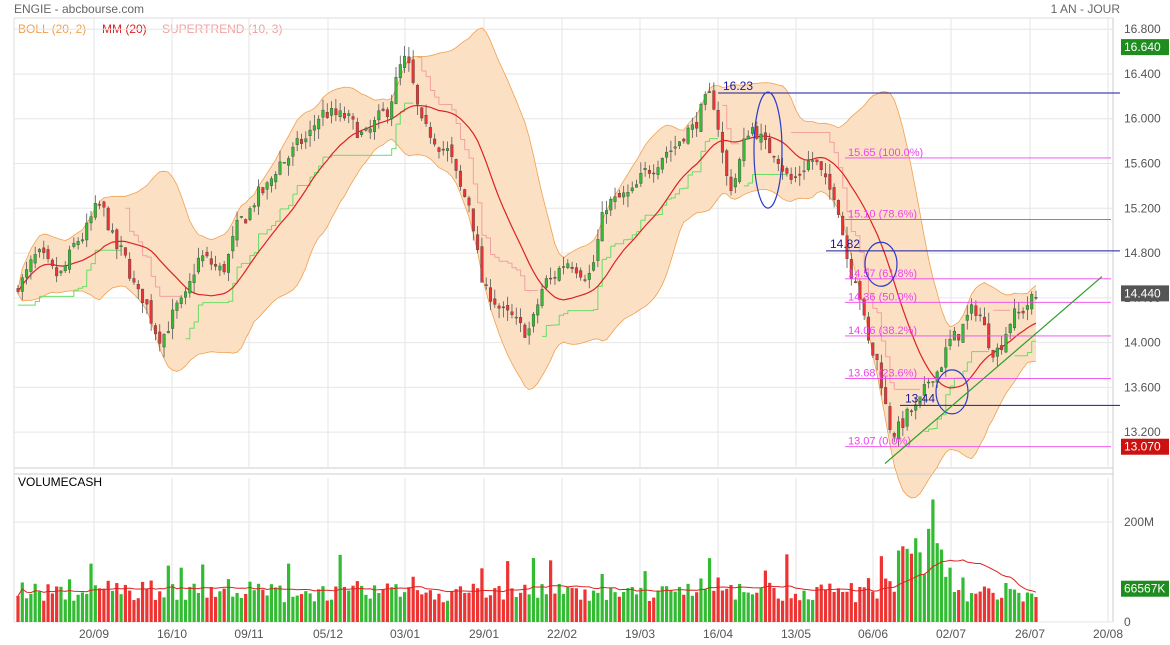 The height and width of the screenshot is (645, 1170). I want to click on high-price-box-text: 16.640, so click(1142, 47).